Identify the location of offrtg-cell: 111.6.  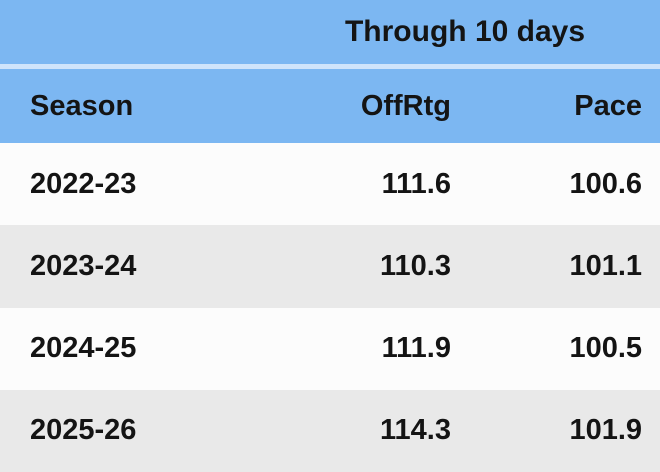
(367, 184).